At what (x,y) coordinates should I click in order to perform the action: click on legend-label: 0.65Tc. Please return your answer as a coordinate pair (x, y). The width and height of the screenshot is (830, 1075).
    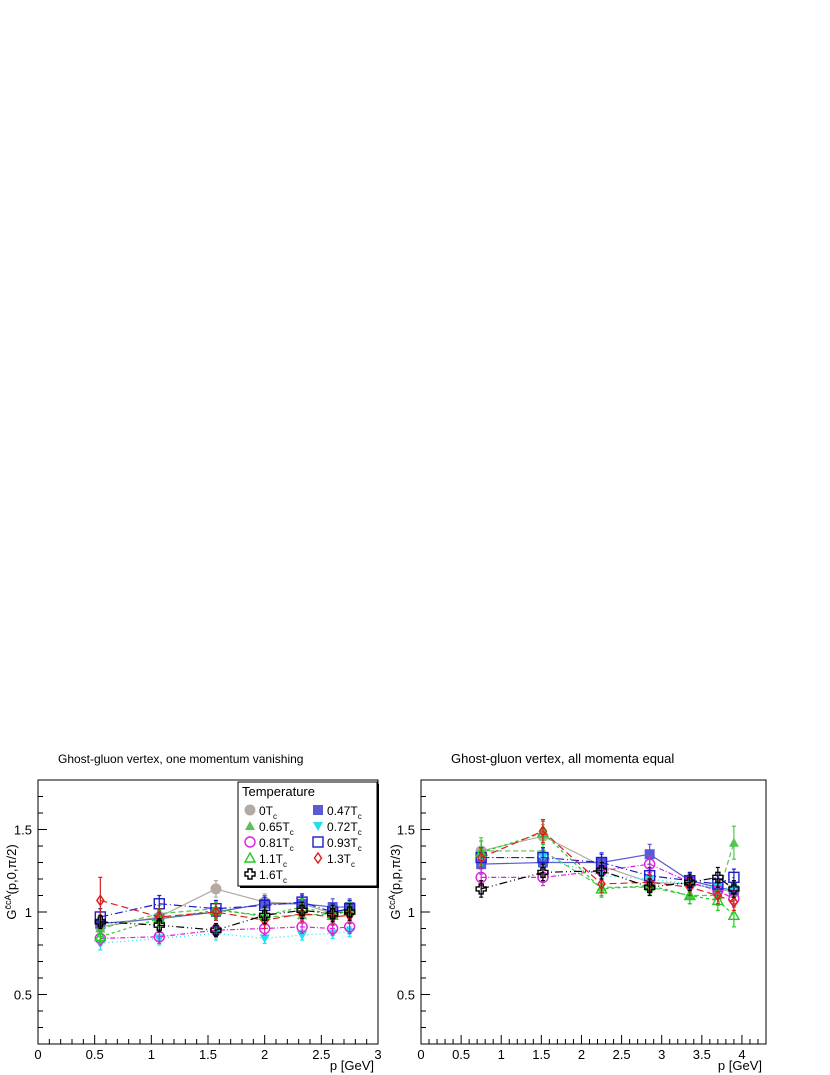
    Looking at the image, I should click on (276, 828).